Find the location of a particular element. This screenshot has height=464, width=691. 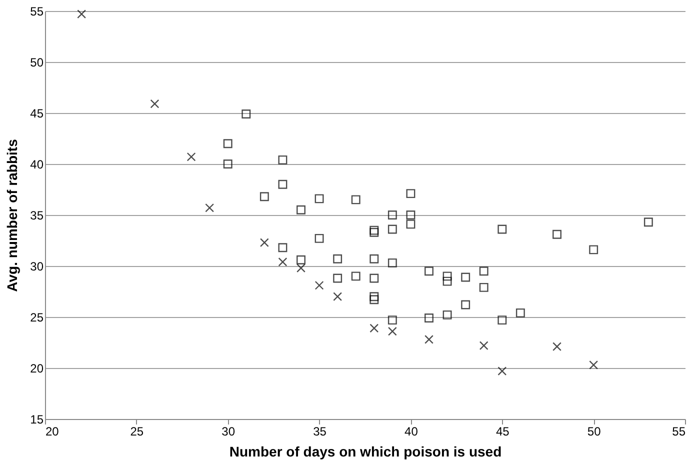

x-axis-title: Number of days on which poison is used is located at coordinates (365, 452).